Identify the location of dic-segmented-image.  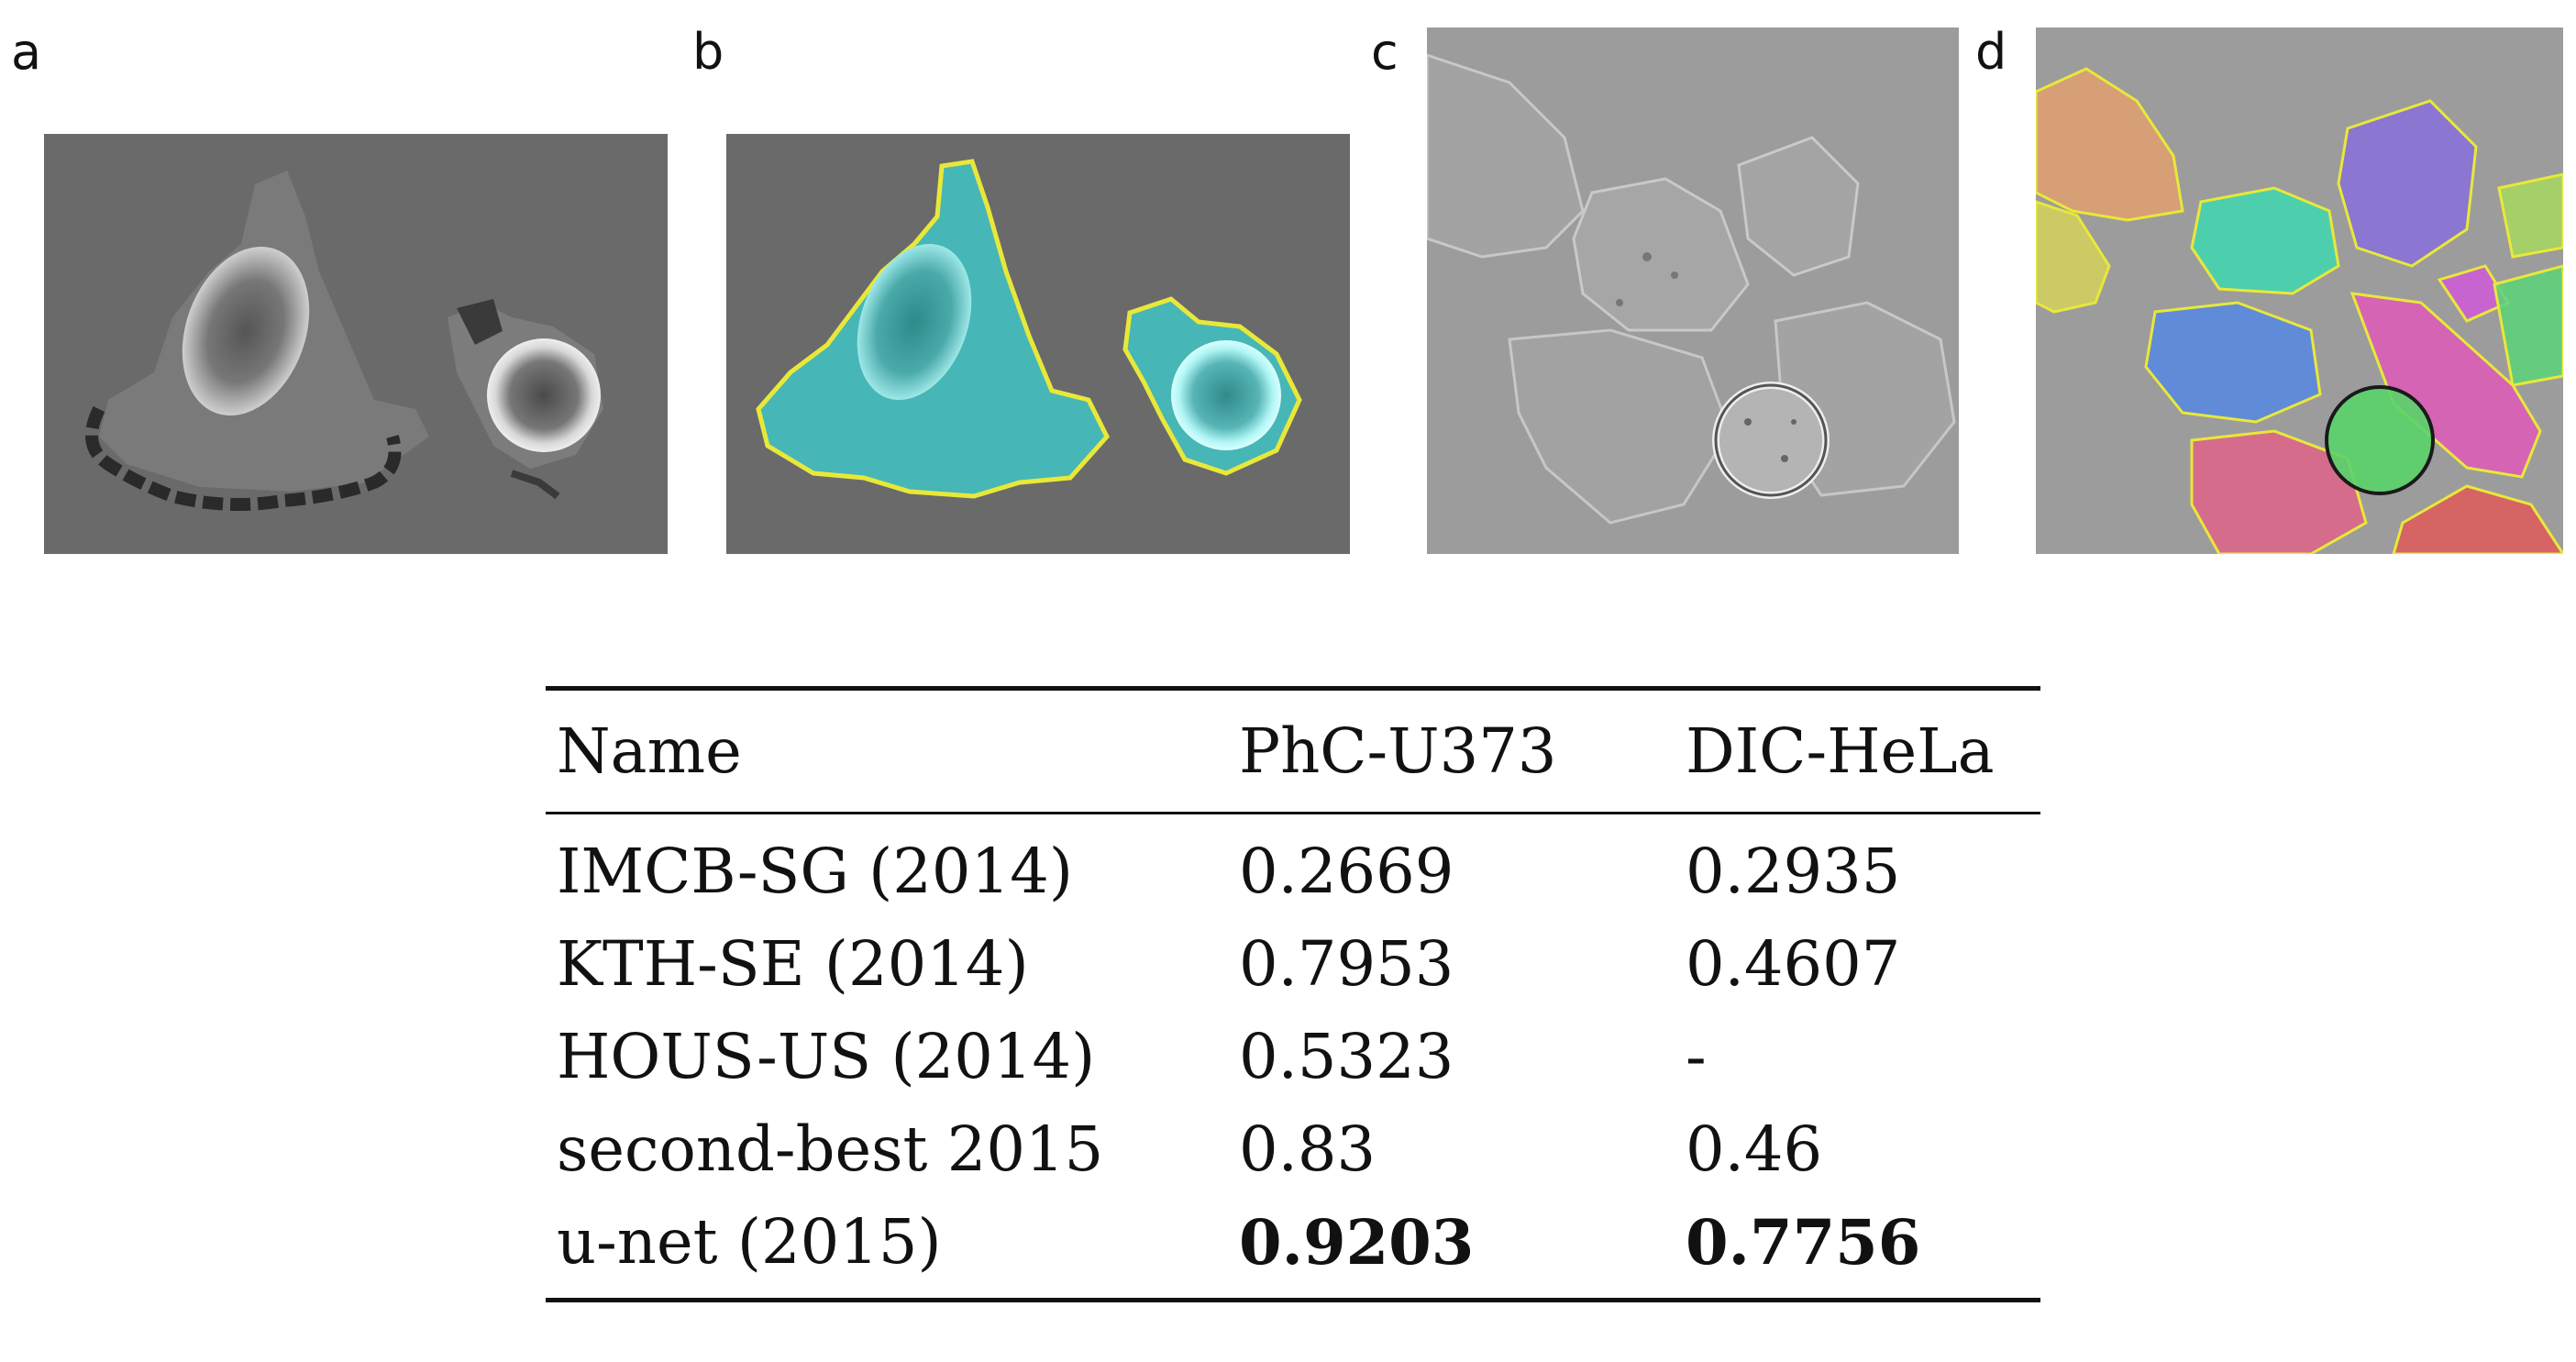
(2299, 291).